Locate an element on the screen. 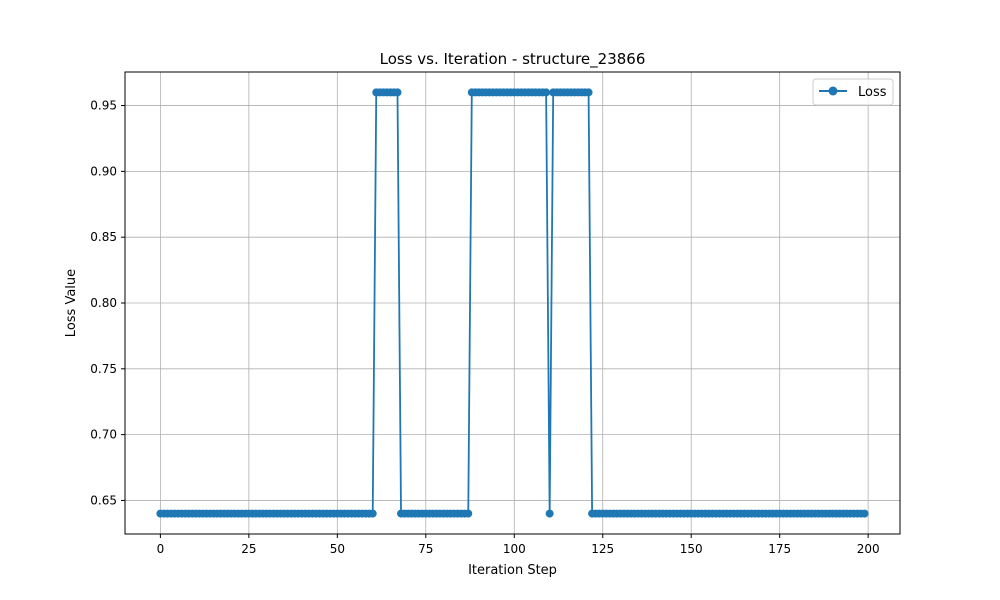 Image resolution: width=1000 pixels, height=600 pixels. y-tick-label: 0.65 is located at coordinates (103, 500).